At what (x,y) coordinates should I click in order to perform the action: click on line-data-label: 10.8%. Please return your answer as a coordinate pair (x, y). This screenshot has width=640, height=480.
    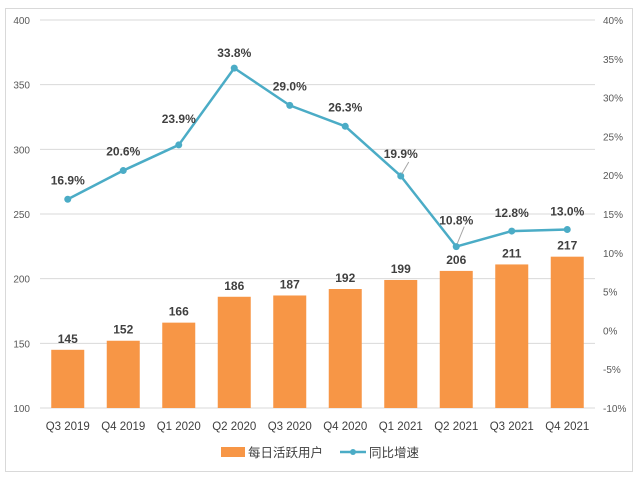
    Looking at the image, I should click on (456, 221).